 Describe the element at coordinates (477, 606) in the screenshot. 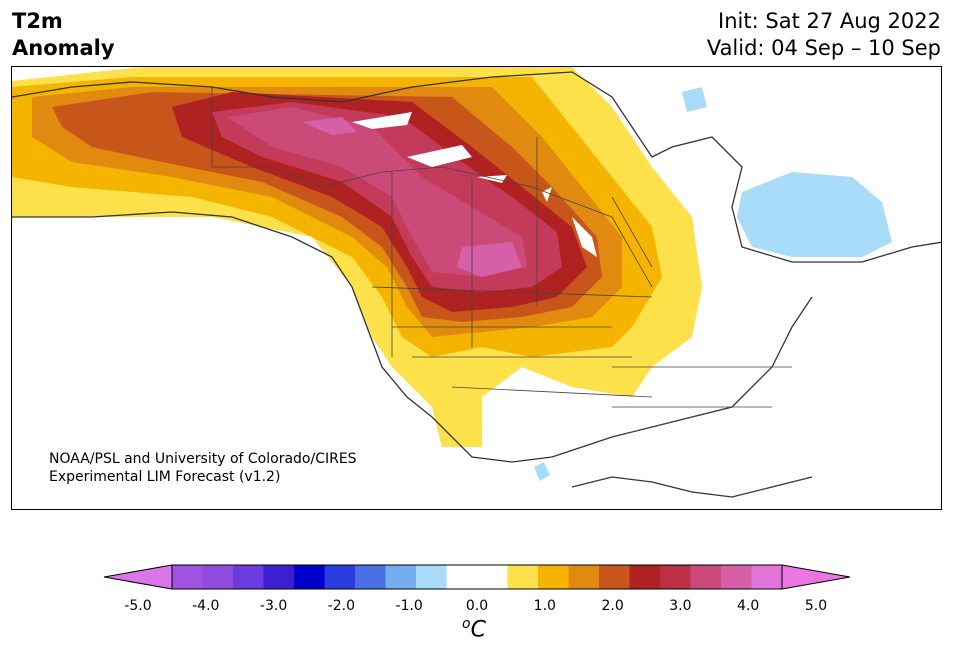

I see `colorbar-tick-label: 0.0` at that location.